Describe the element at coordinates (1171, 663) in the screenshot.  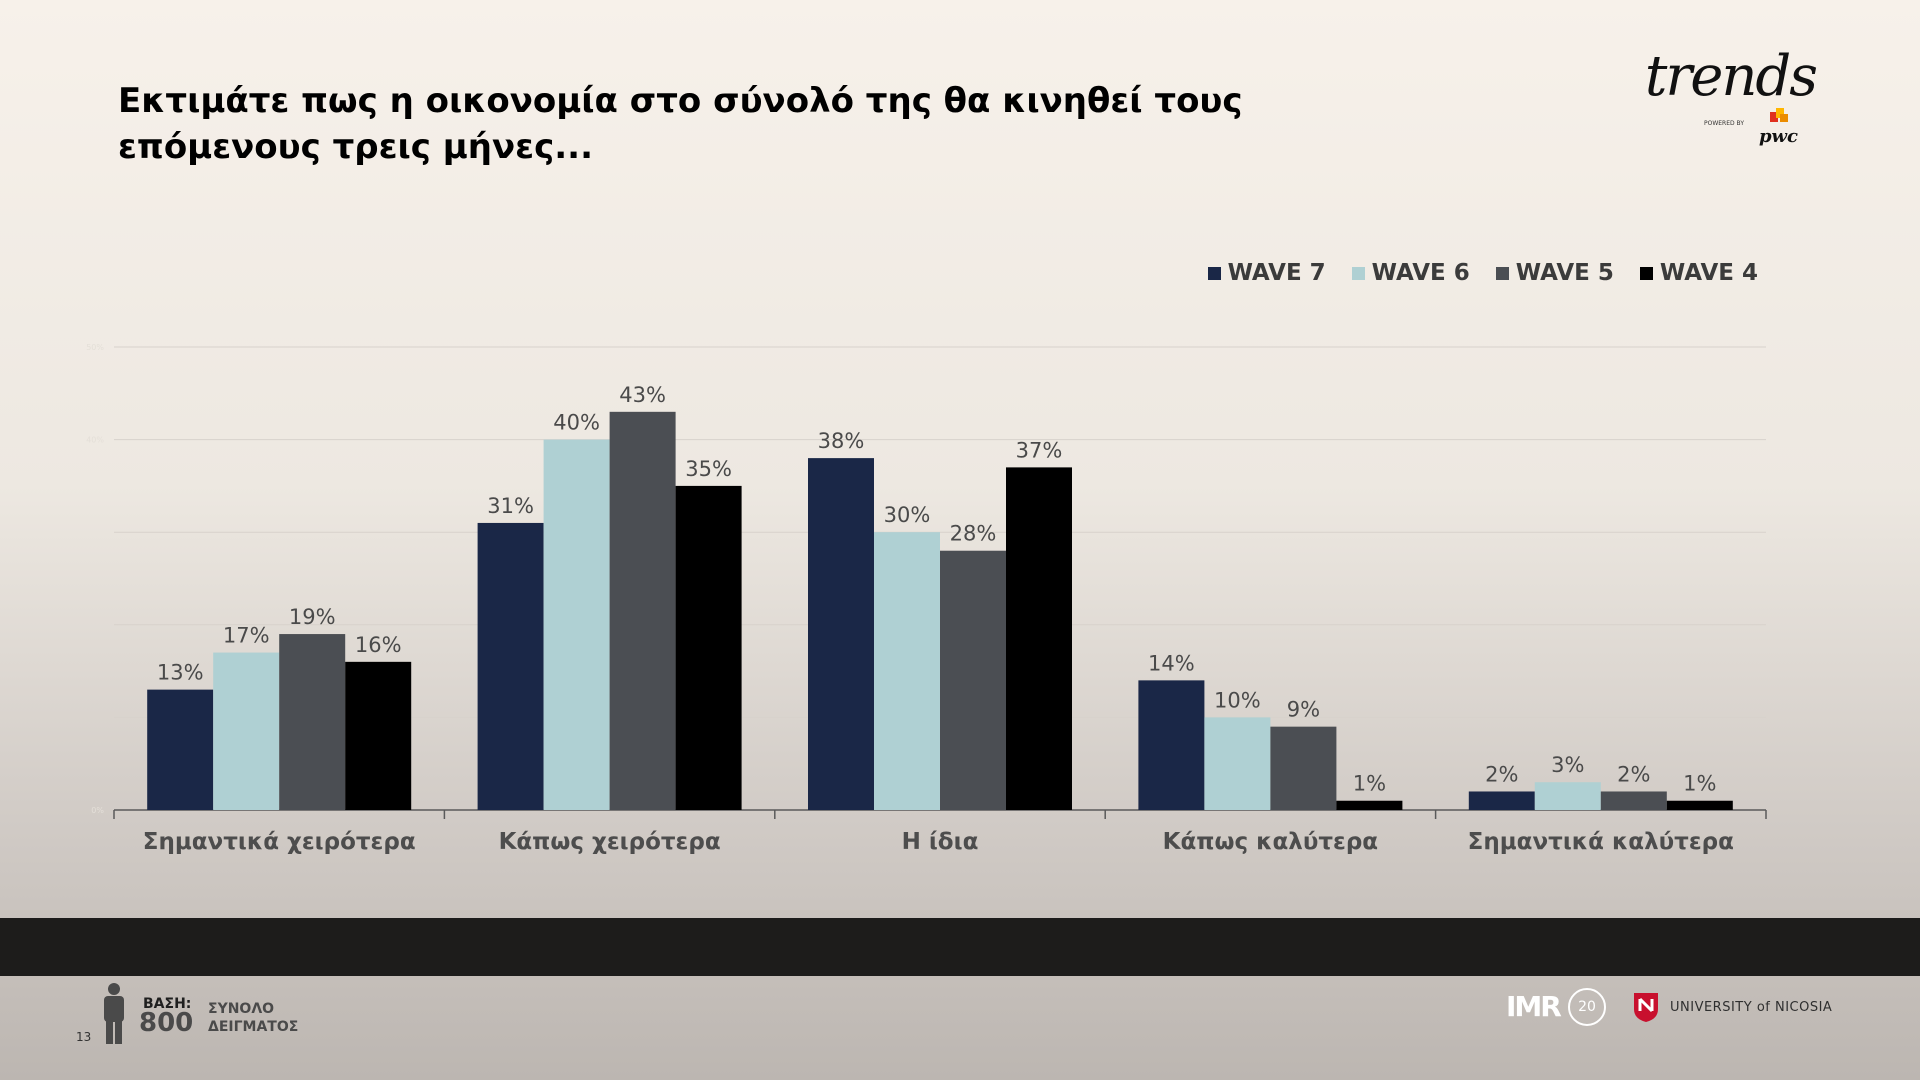
I see `bar-value-label: 14%` at that location.